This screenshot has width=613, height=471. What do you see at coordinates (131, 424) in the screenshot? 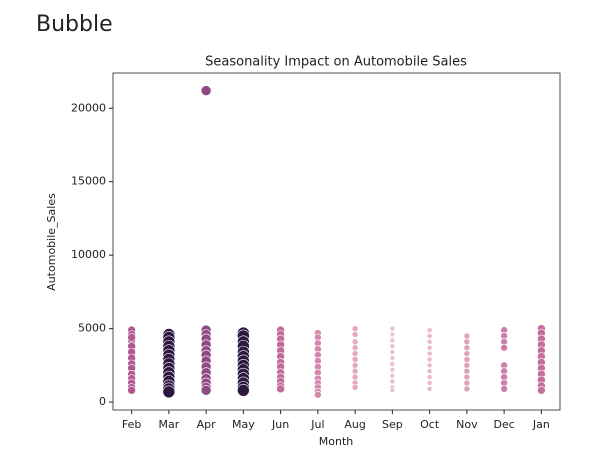
I see `x-tick-label: Feb` at bounding box center [131, 424].